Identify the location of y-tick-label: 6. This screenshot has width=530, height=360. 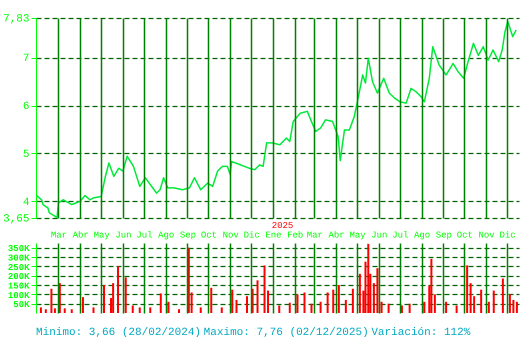
(26, 107).